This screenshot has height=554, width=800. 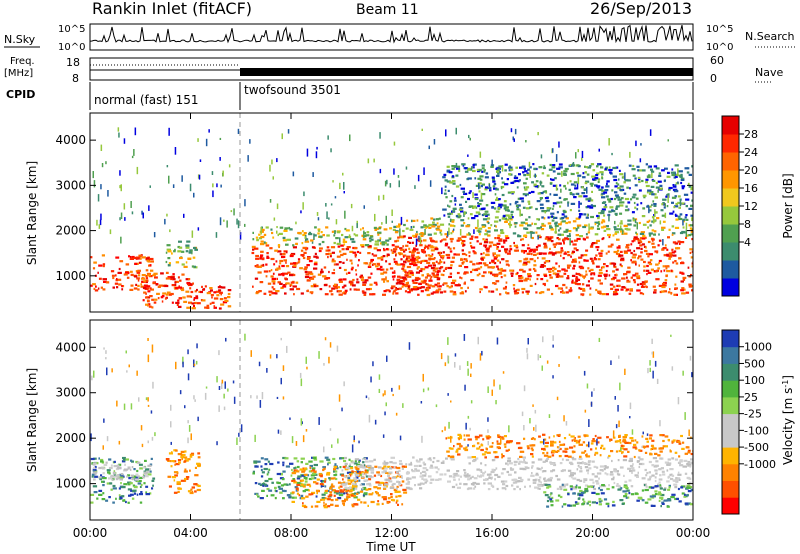 What do you see at coordinates (70, 438) in the screenshot?
I see `y-tick-label: 2000` at bounding box center [70, 438].